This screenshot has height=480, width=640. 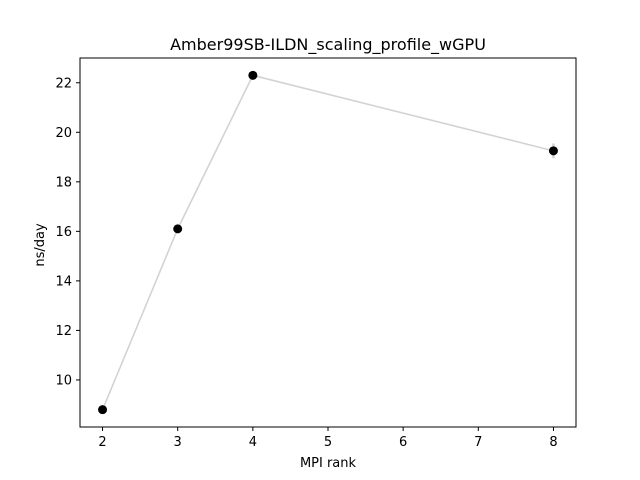 I want to click on x-axis-label: MPI rank, so click(x=328, y=463).